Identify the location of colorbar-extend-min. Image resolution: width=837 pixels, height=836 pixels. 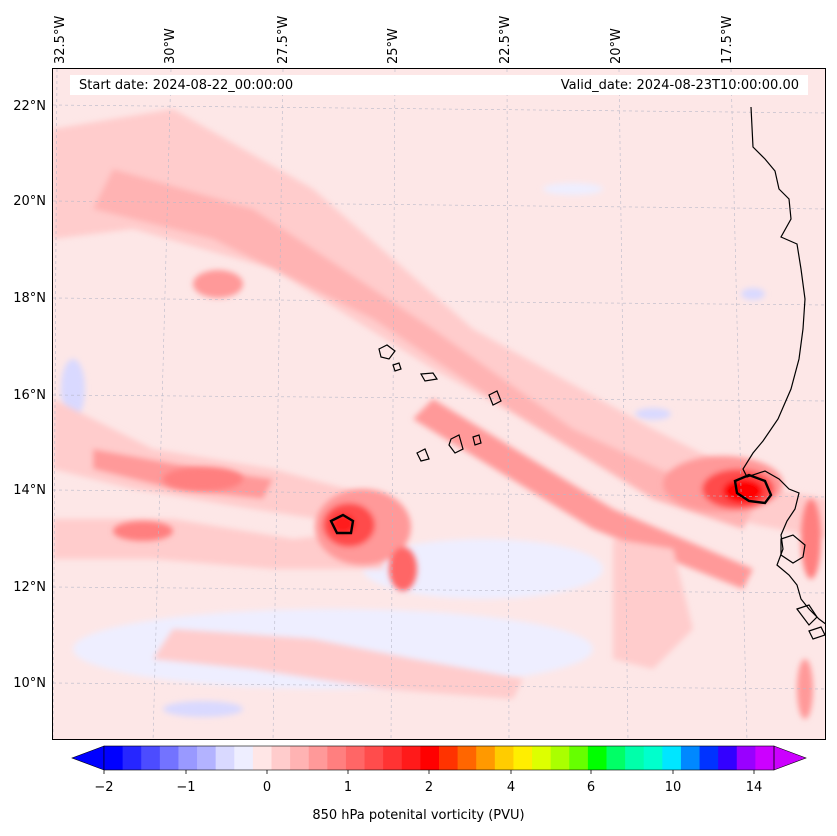
(88, 758).